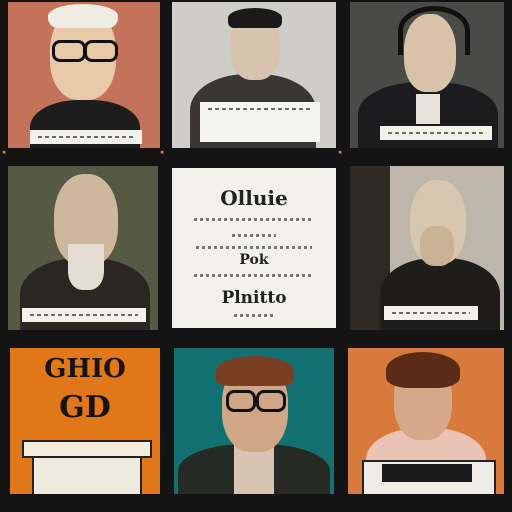 The height and width of the screenshot is (512, 512). What do you see at coordinates (437, 246) in the screenshot?
I see `hand` at bounding box center [437, 246].